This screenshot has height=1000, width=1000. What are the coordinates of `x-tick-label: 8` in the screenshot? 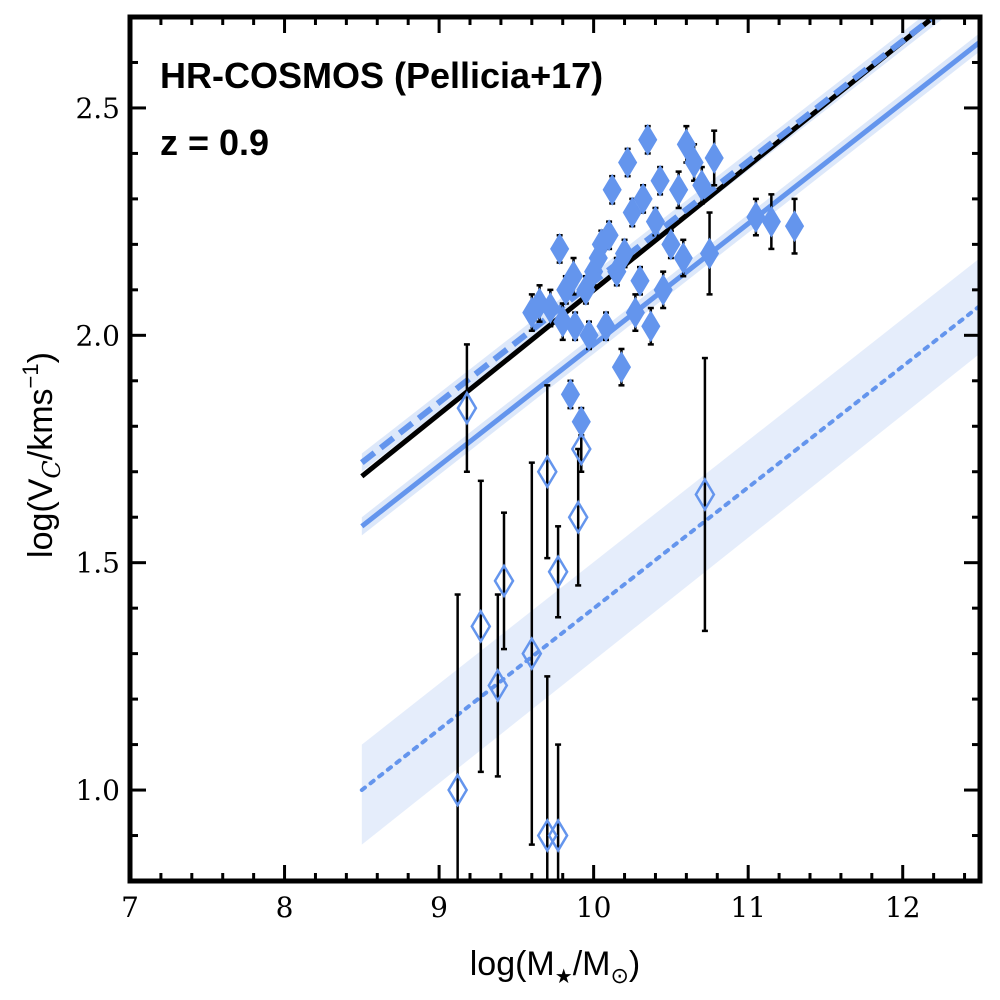 It's located at (285, 907).